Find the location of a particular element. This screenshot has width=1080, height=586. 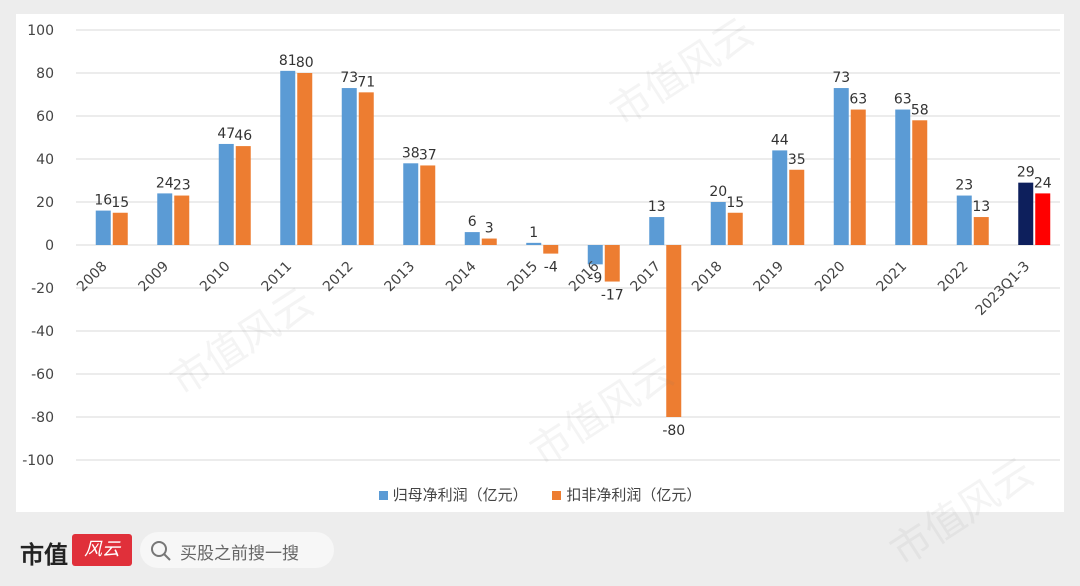

data-label: -9 is located at coordinates (595, 278).